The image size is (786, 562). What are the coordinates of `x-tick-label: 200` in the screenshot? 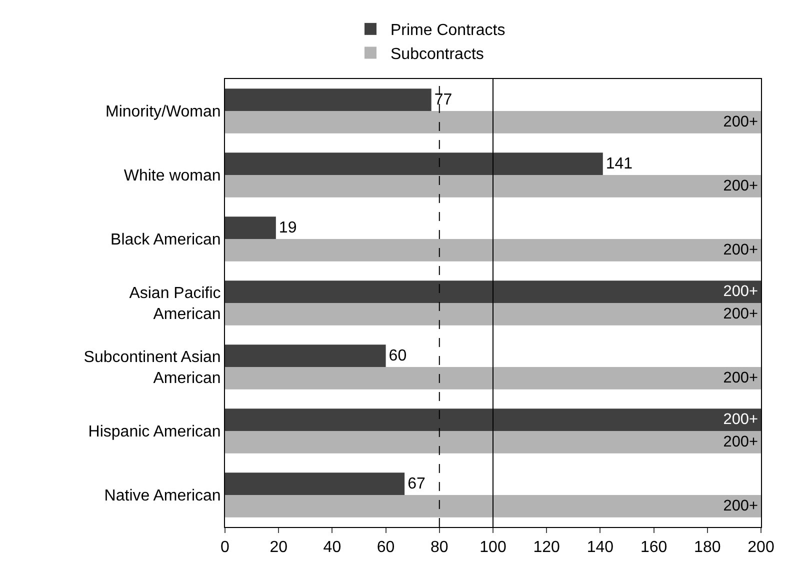 It's located at (761, 547).